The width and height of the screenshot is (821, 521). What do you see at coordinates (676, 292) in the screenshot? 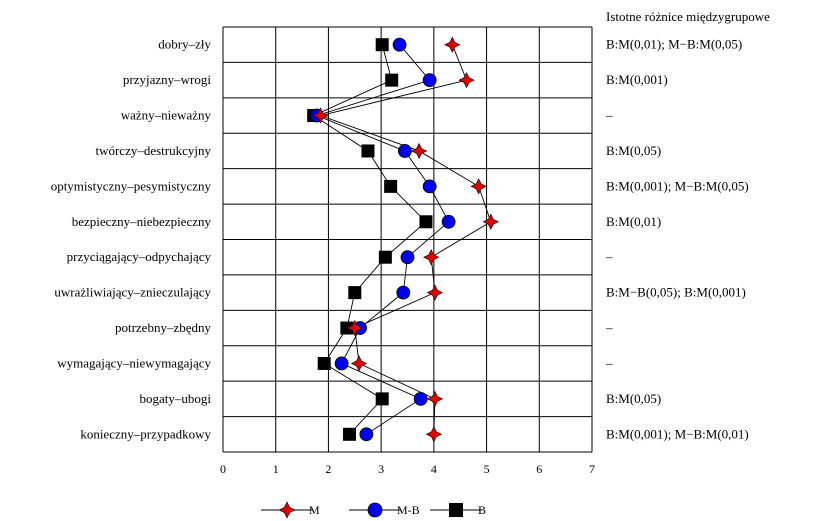
I see `significance-note: B:M−B(0,05); B:M(0,001)` at bounding box center [676, 292].